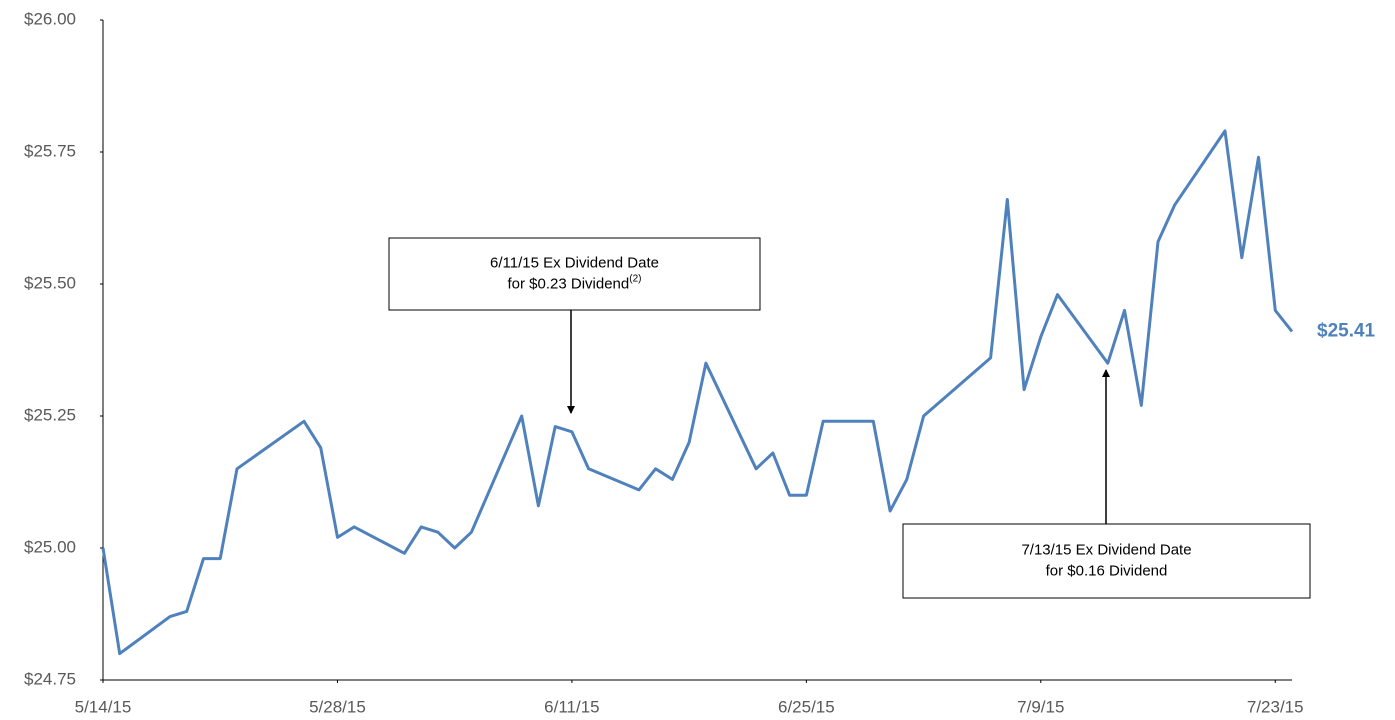 The width and height of the screenshot is (1395, 720). What do you see at coordinates (50, 678) in the screenshot?
I see `y-tick-label: $24.75` at bounding box center [50, 678].